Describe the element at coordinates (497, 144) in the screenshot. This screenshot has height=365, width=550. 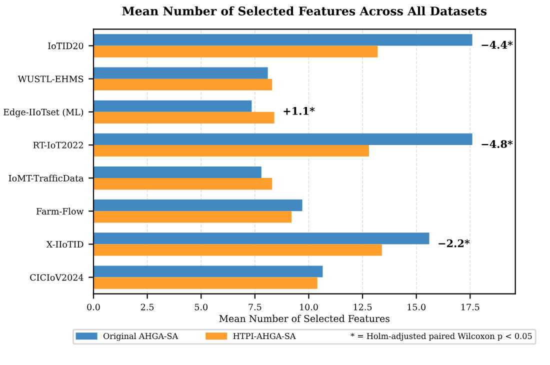
I see `annotation: −4.8*` at that location.